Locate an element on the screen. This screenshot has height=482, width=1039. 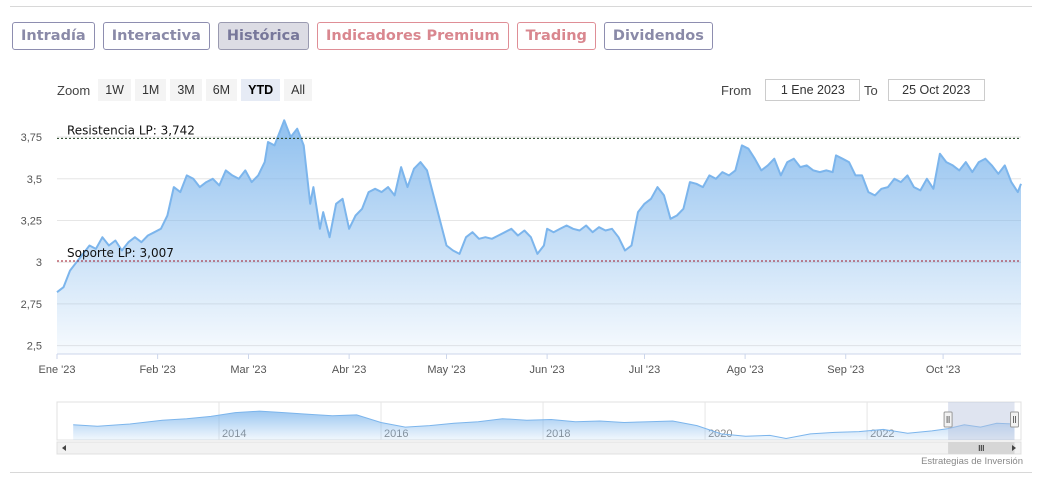
tab-interactiva: Interactiva is located at coordinates (156, 36).